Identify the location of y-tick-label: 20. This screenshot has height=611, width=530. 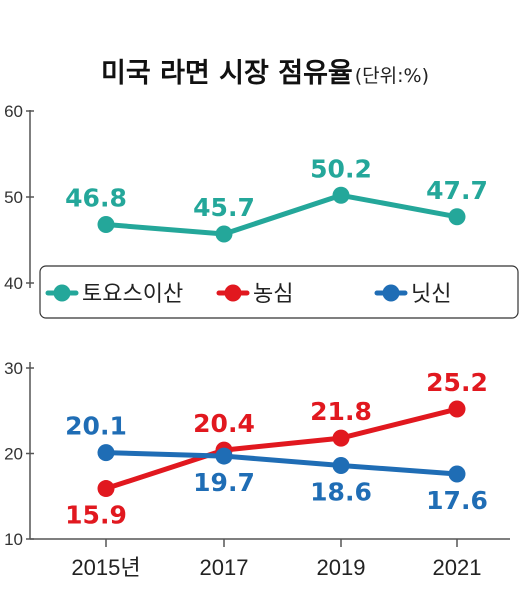
(13, 454).